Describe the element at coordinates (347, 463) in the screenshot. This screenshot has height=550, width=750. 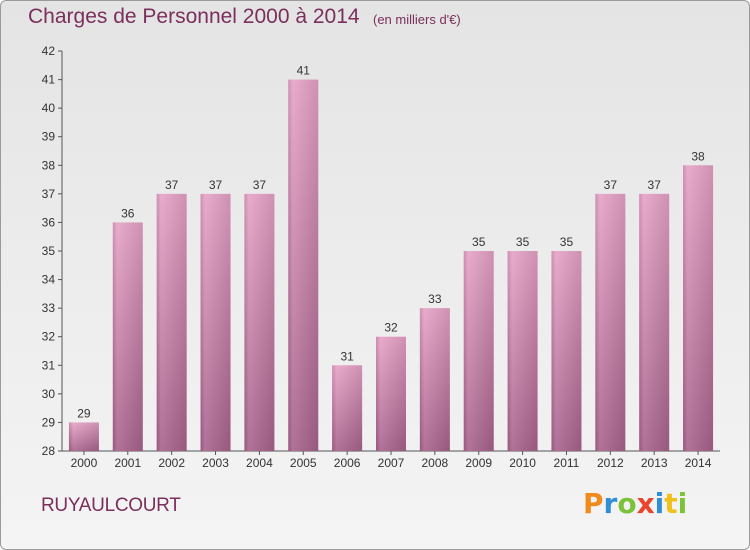
I see `x-tick-label: 2006` at that location.